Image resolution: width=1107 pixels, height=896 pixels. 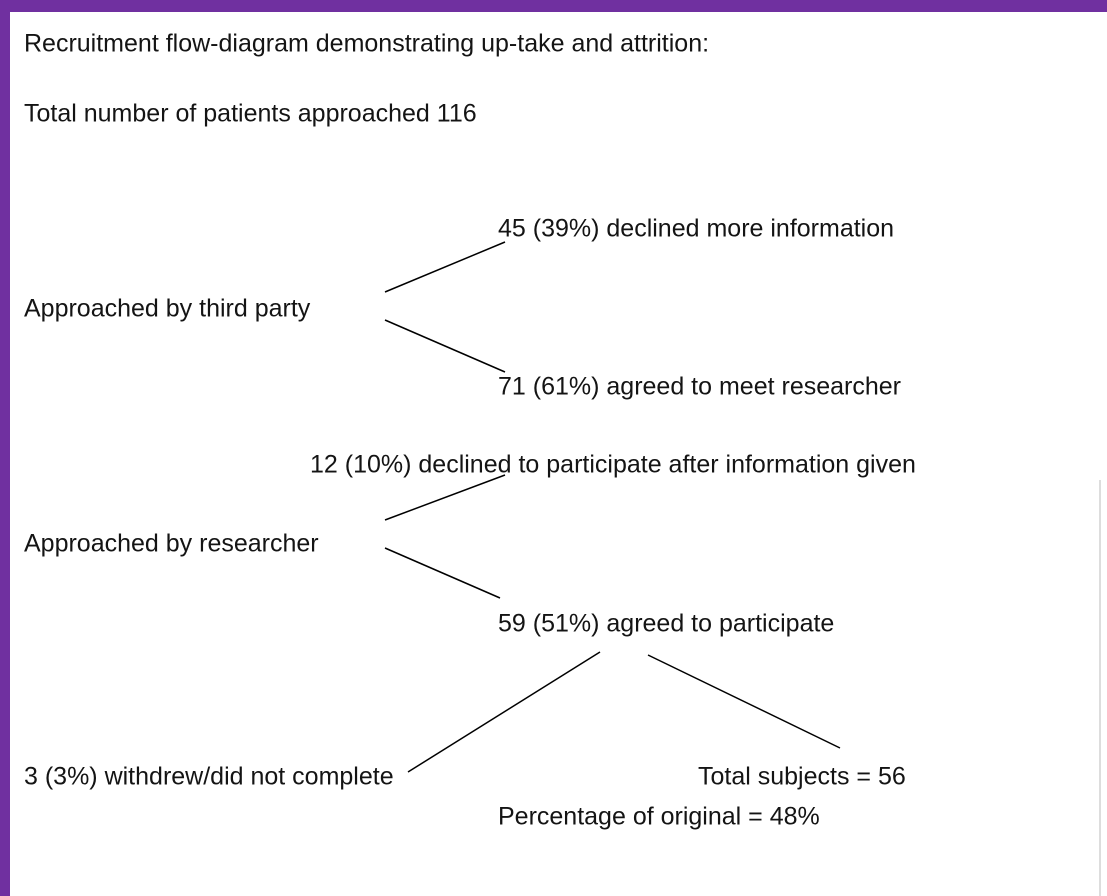 I want to click on node-label: Total subjects = 56, so click(x=802, y=777).